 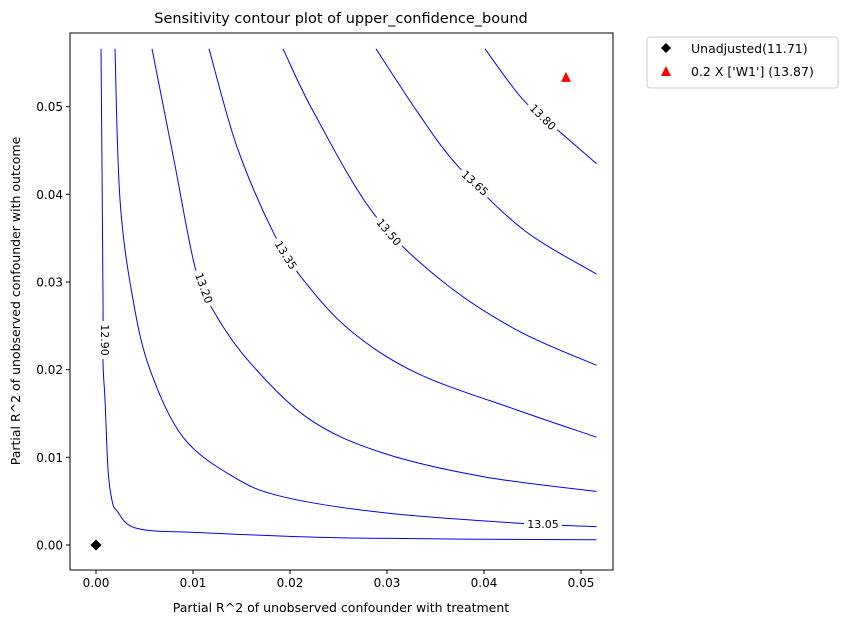 I want to click on x-tick-label: 0.03, so click(x=387, y=583).